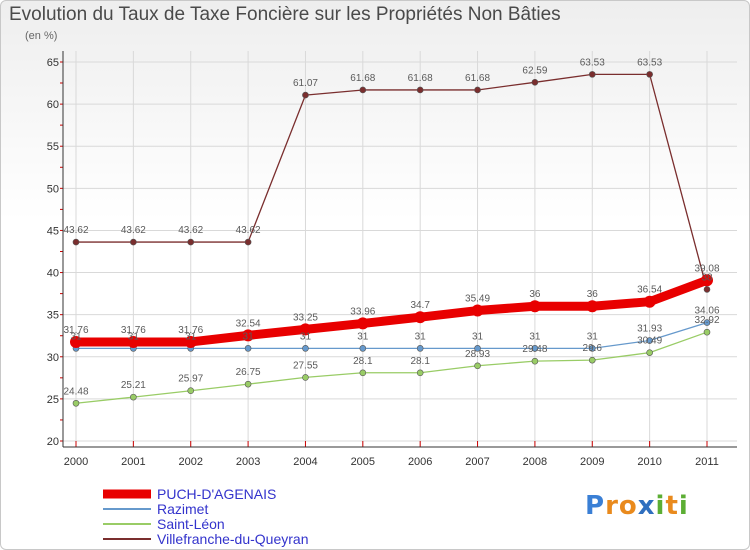 This screenshot has width=750, height=550. Describe the element at coordinates (190, 379) in the screenshot. I see `data-label-2: 25.97` at that location.